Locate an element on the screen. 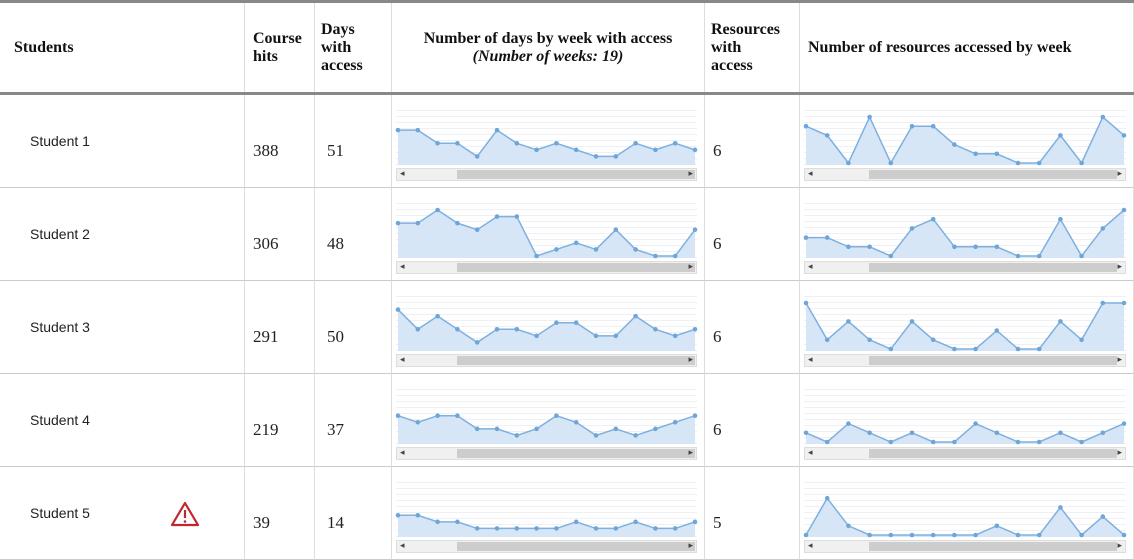 This screenshot has width=1134, height=560. warning-icon is located at coordinates (185, 514).